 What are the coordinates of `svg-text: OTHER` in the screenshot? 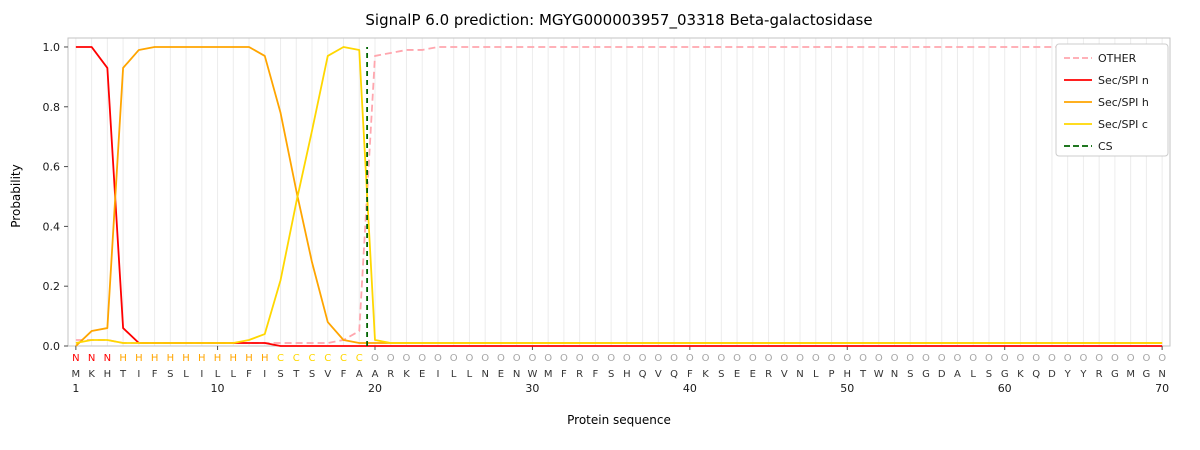 It's located at (1117, 58).